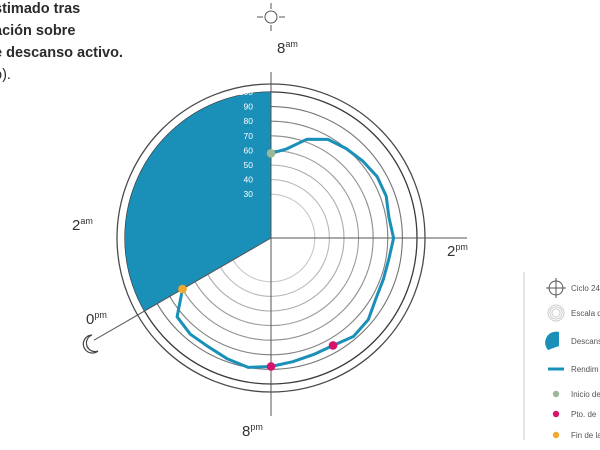  I want to click on moon-icon, so click(90, 344).